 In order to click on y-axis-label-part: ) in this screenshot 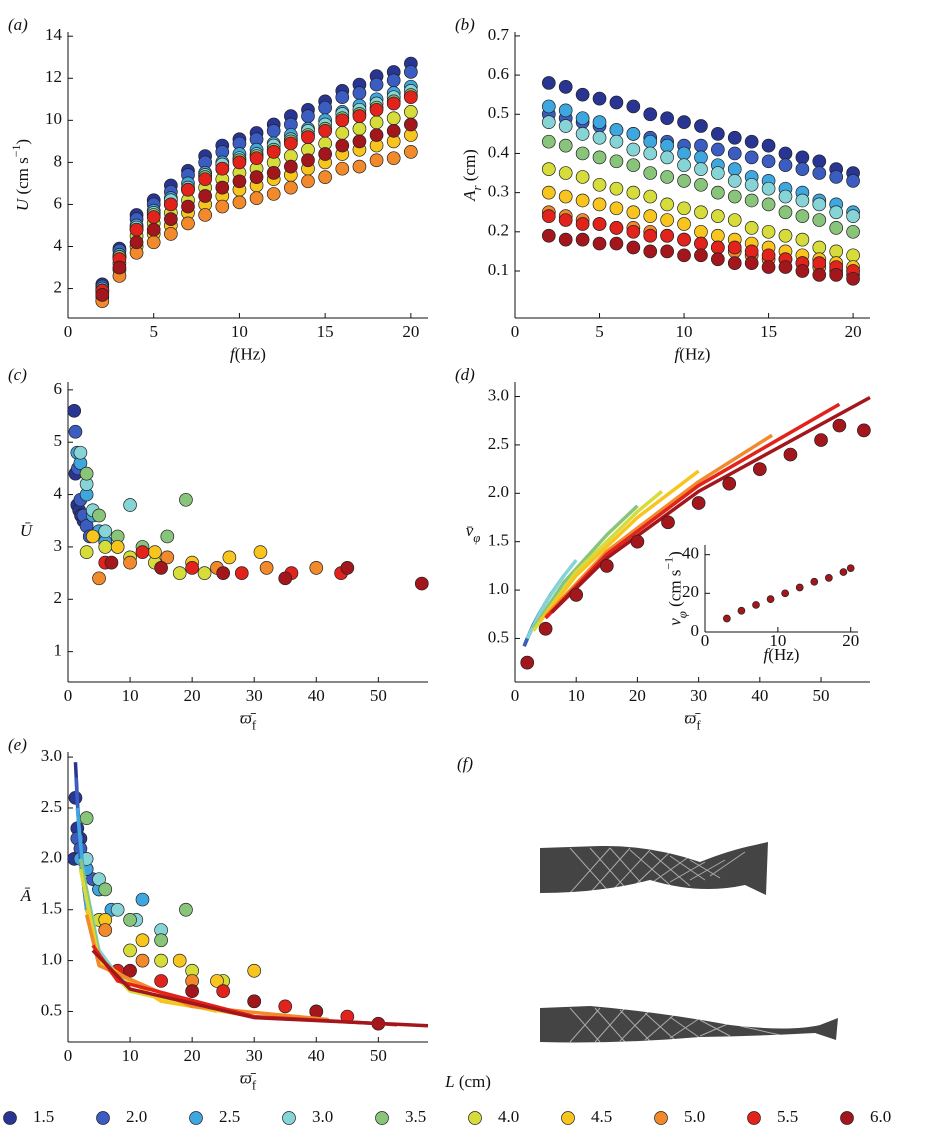, I will do `click(22, 142)`.